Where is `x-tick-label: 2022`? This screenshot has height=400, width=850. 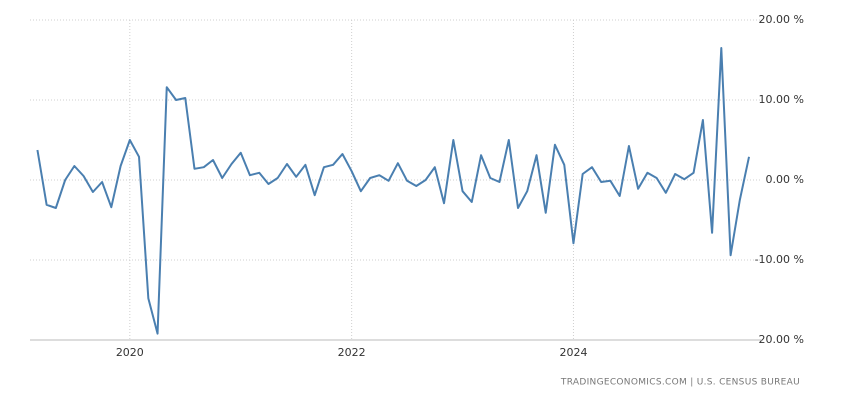 x-tick-label: 2022 is located at coordinates (352, 352).